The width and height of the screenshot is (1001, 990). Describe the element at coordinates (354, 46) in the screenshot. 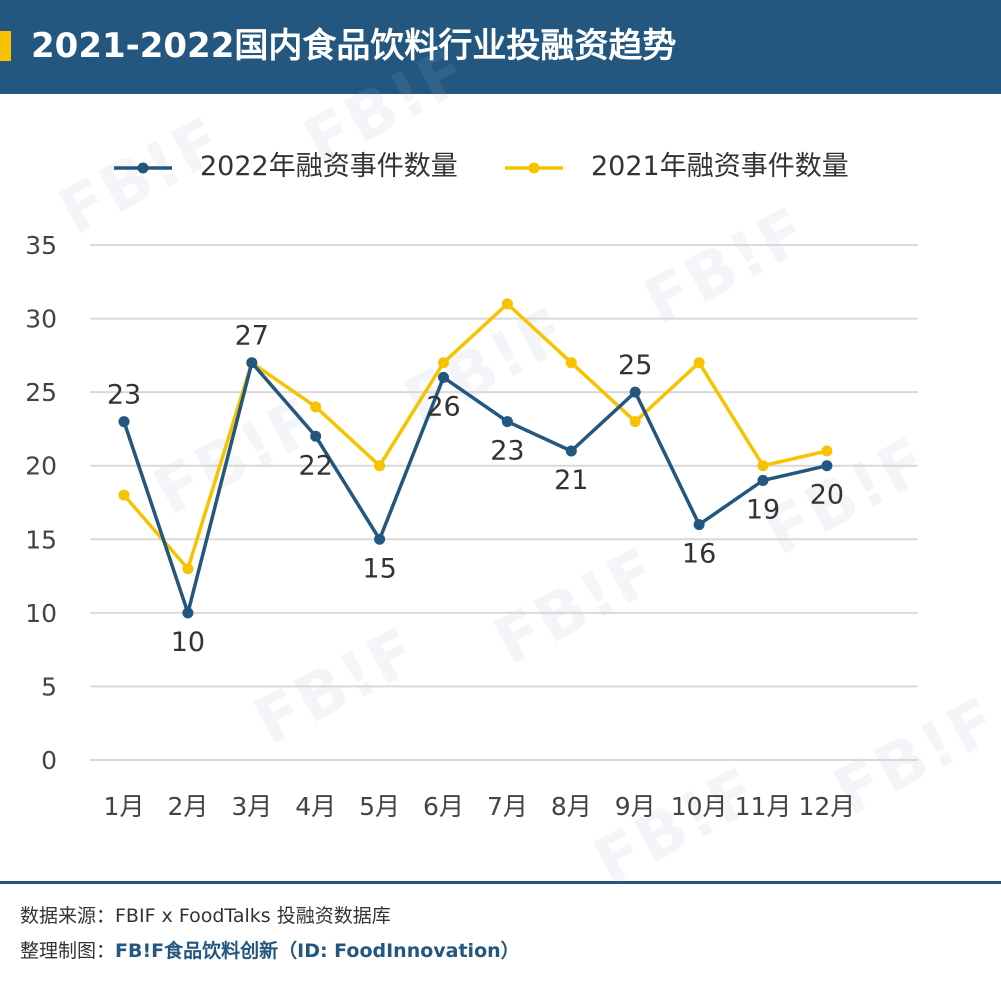

I see `chart-title: 2021-2022国内食品饮料行业投融资趋势` at that location.